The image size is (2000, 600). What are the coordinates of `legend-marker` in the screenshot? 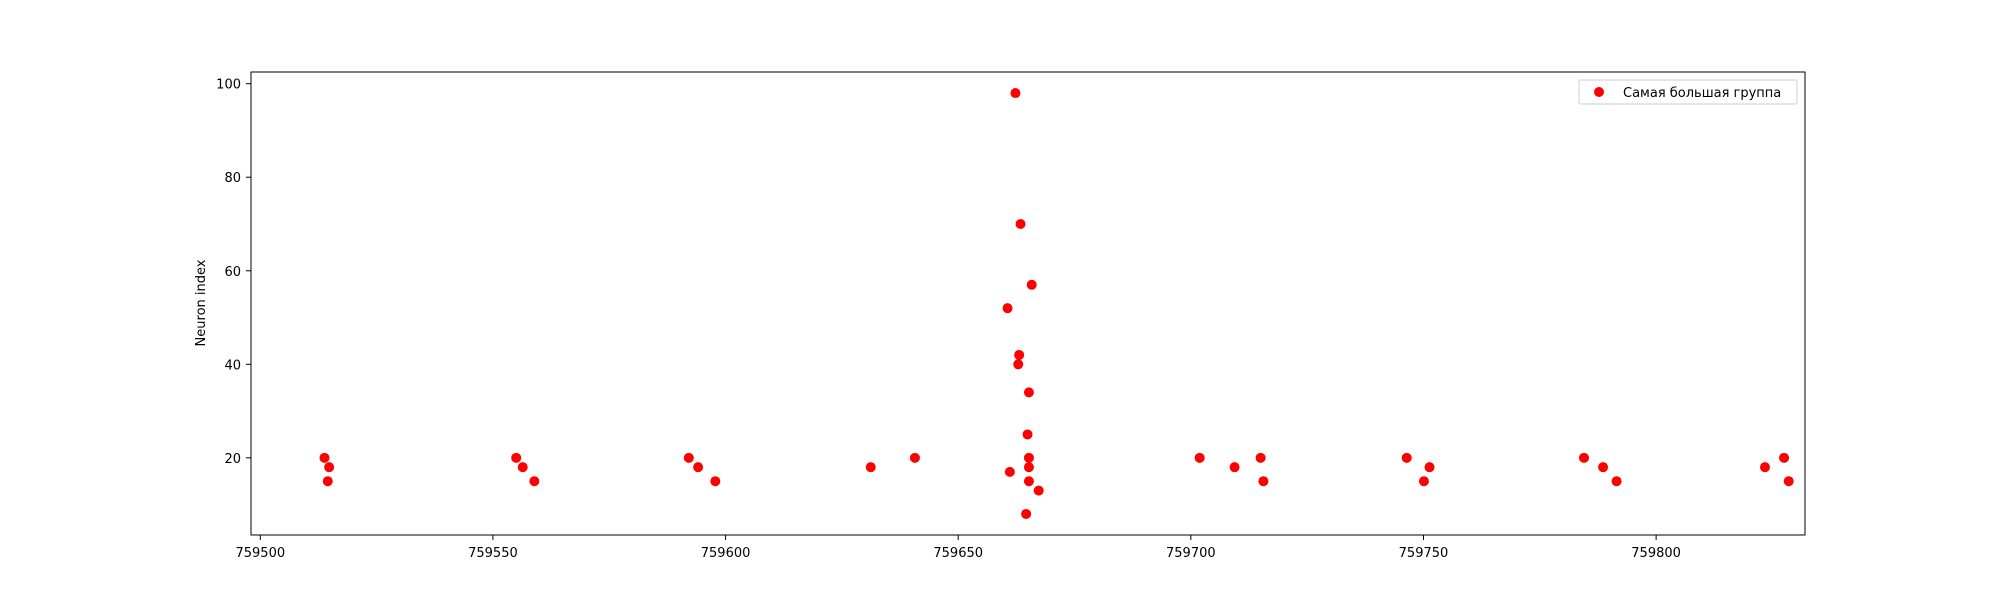 It's located at (1599, 92).